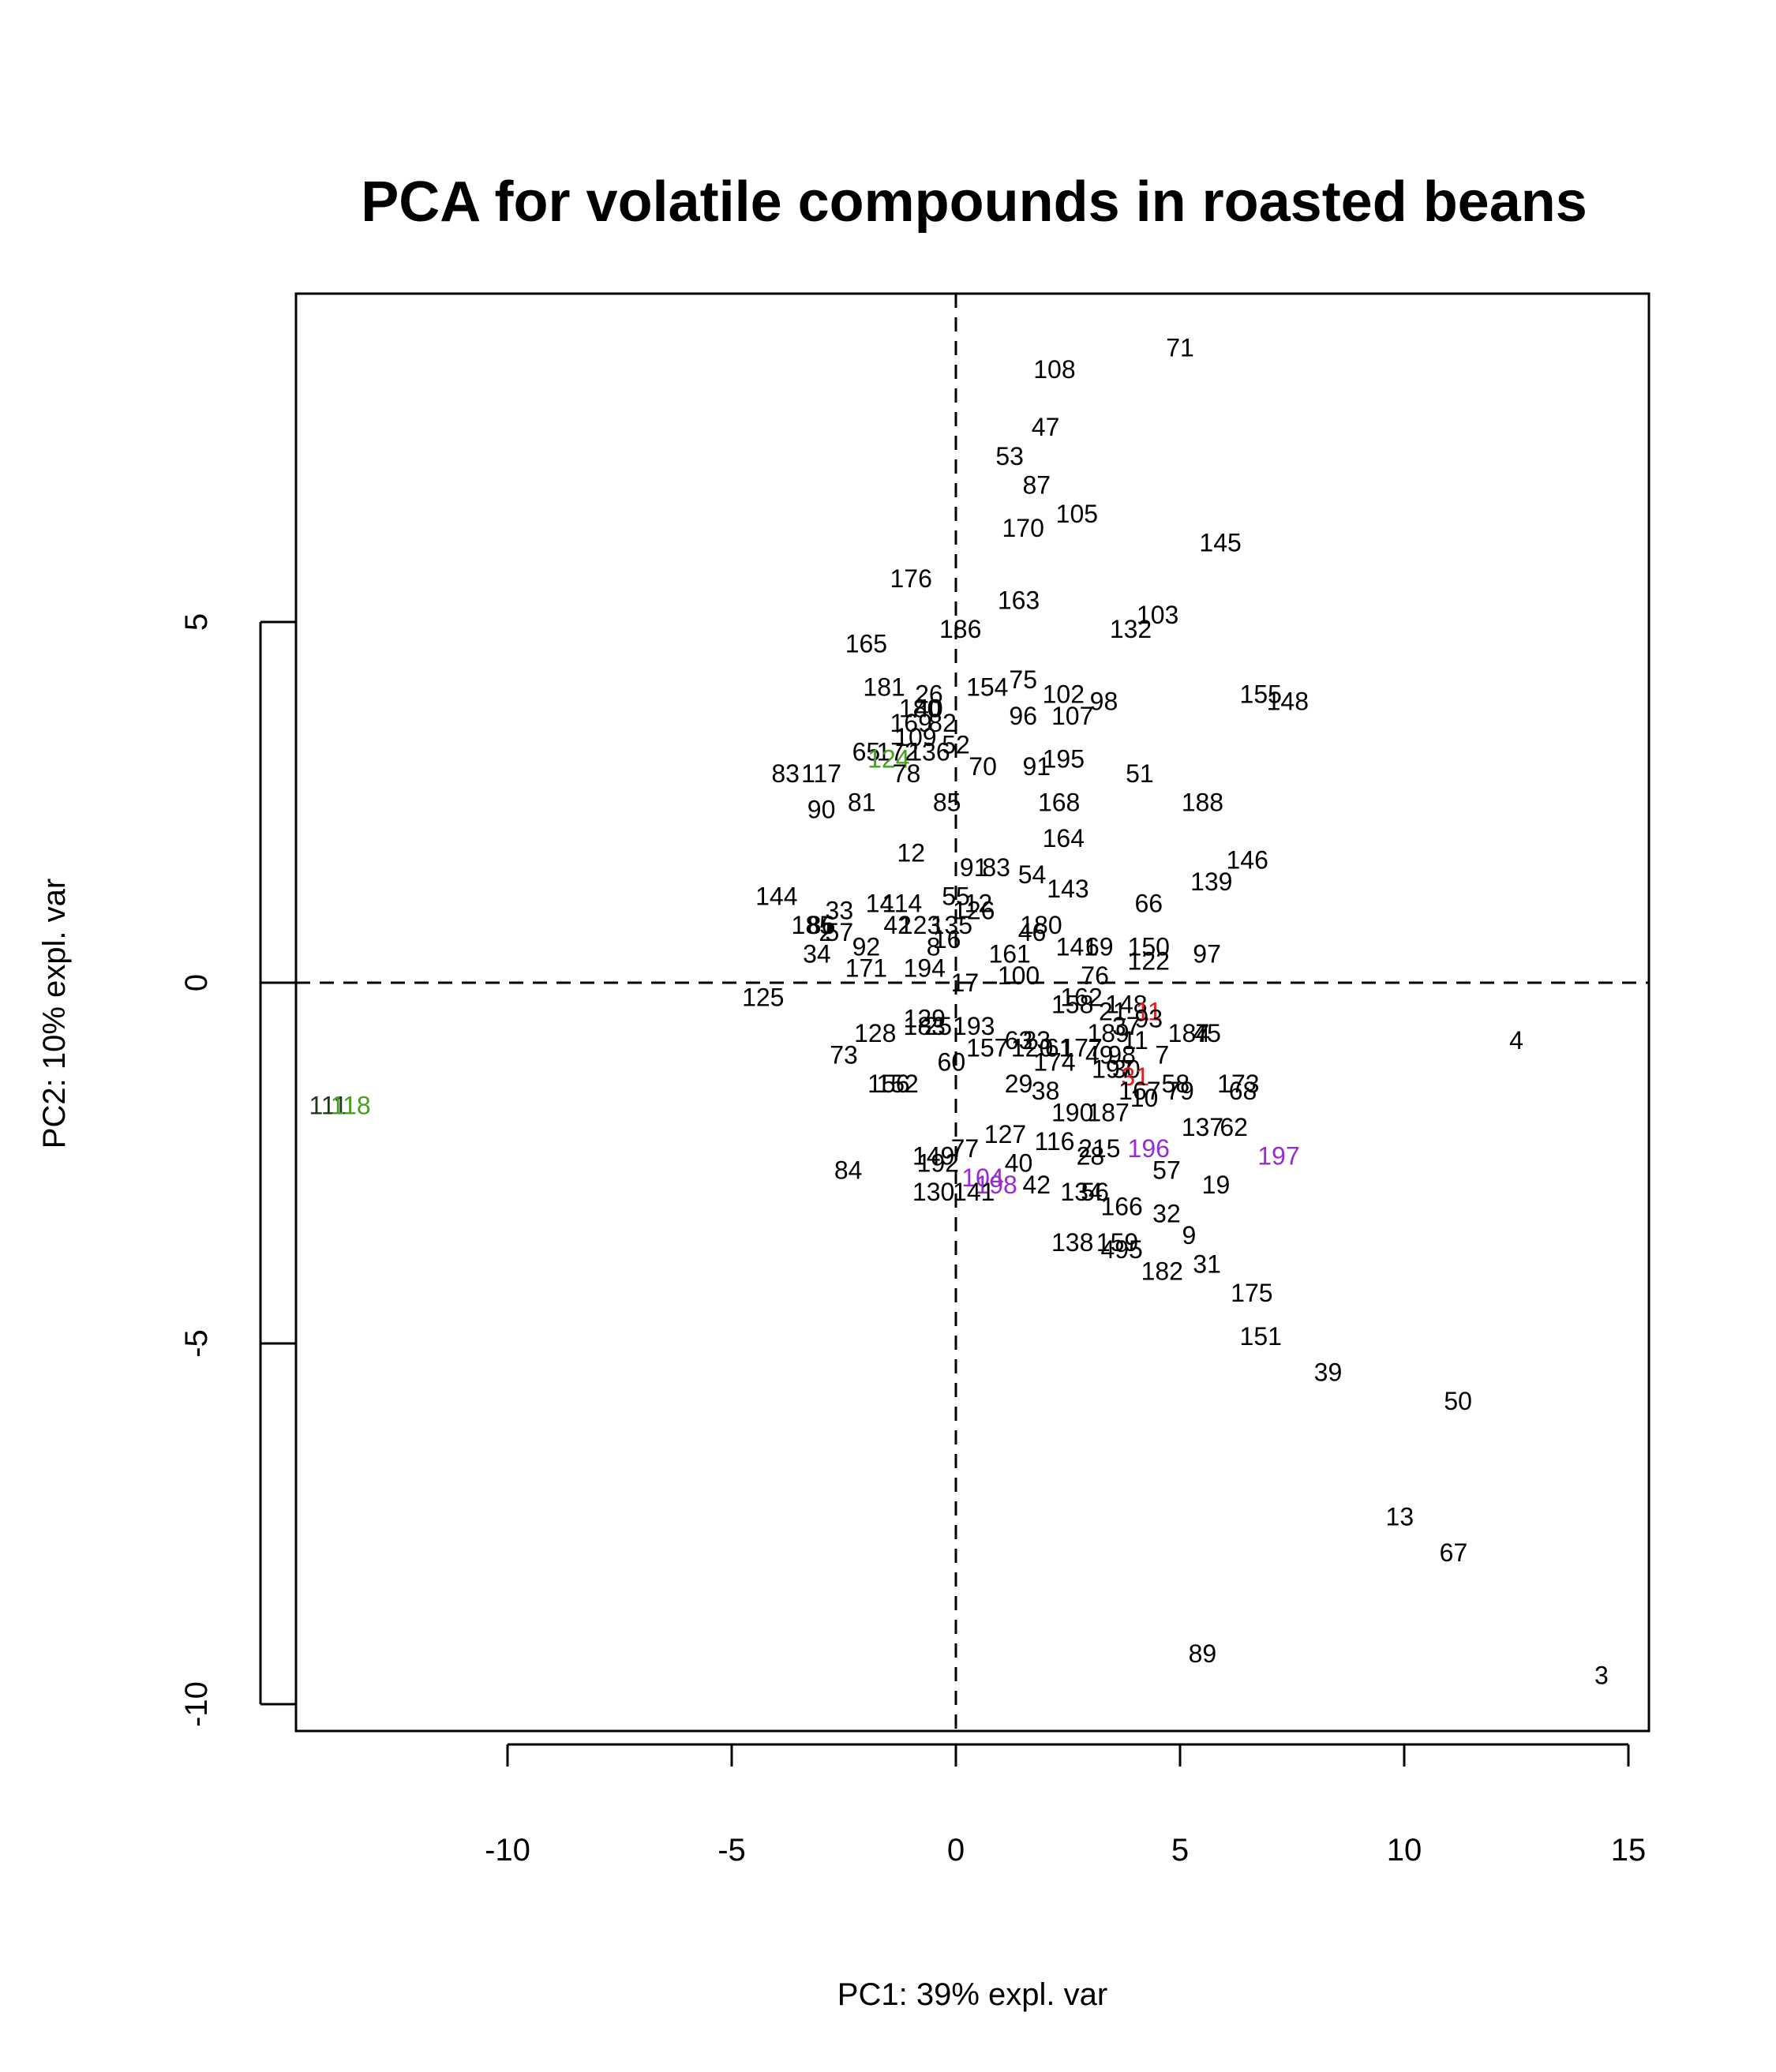 The width and height of the screenshot is (1776, 2072). I want to click on point-label-166: 166, so click(1121, 1206).